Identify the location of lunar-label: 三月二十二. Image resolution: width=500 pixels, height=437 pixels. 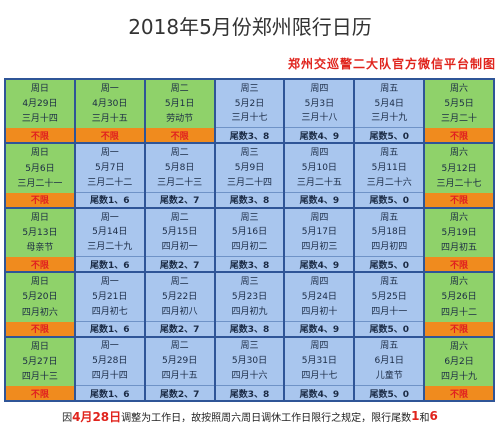
(110, 182).